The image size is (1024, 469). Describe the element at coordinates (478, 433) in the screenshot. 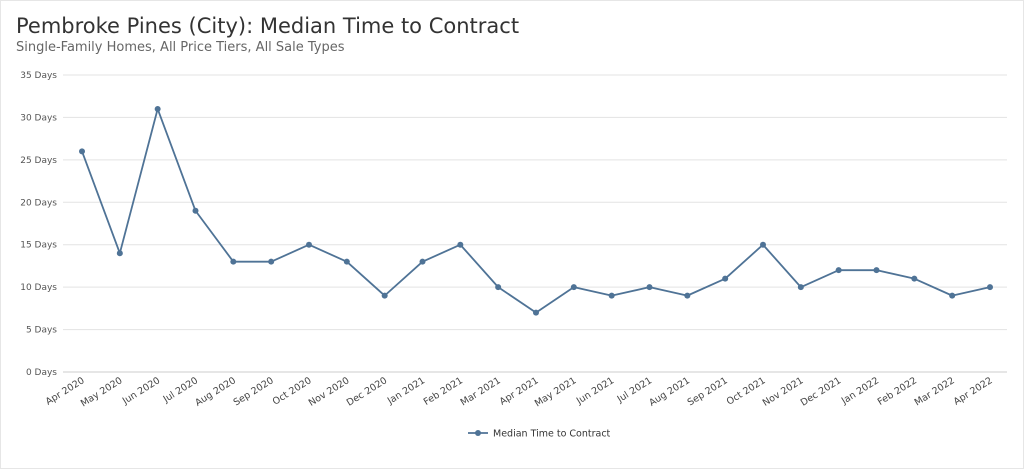

I see `legend-marker` at that location.